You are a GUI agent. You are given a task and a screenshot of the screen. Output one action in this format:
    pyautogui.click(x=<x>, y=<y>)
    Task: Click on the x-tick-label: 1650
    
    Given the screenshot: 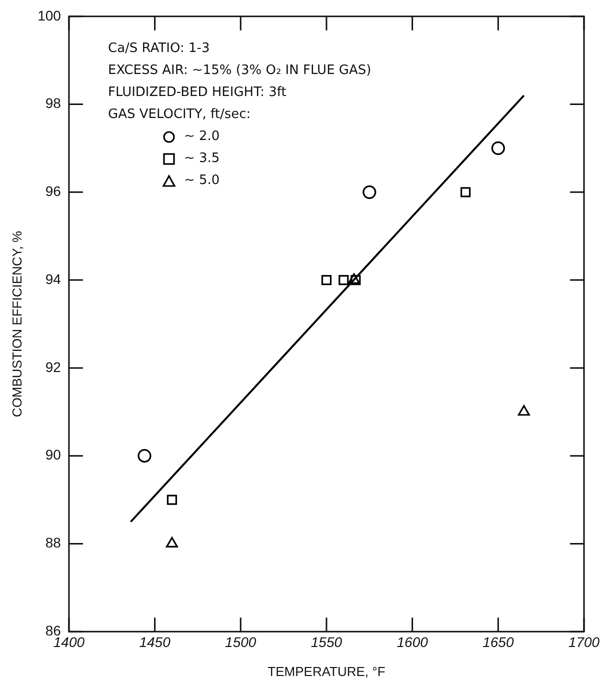 What is the action you would take?
    pyautogui.click(x=498, y=642)
    